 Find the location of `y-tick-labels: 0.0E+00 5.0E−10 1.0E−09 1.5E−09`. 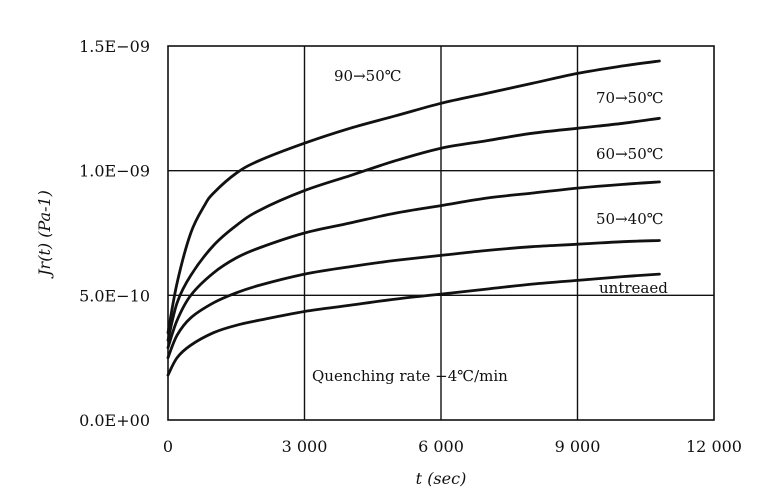

y-tick-labels: 0.0E+00 5.0E−10 1.0E−09 1.5E−09 is located at coordinates (114, 233).